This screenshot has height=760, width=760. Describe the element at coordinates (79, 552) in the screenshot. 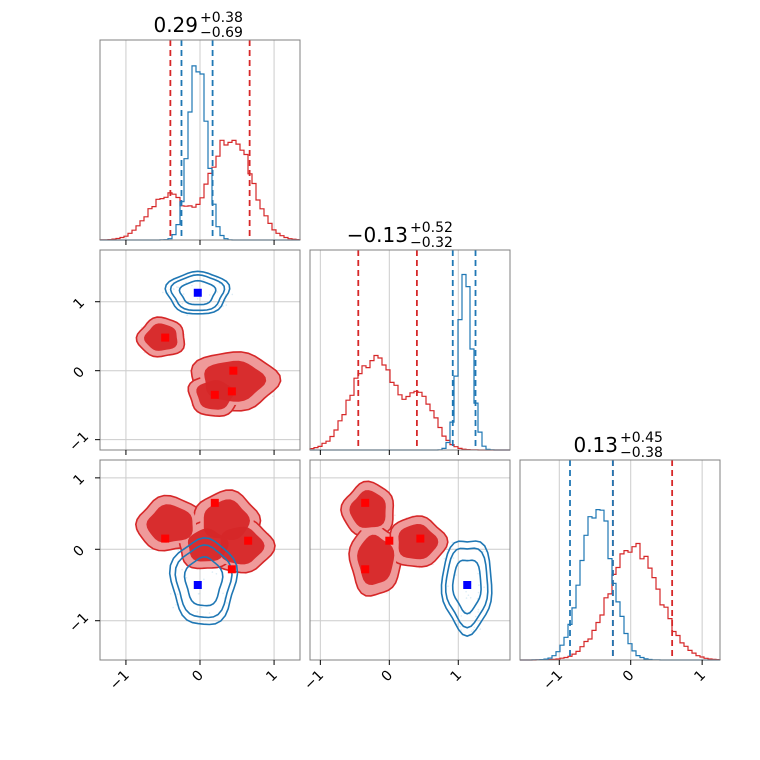

I see `p20-ytick-label-1: 0` at that location.